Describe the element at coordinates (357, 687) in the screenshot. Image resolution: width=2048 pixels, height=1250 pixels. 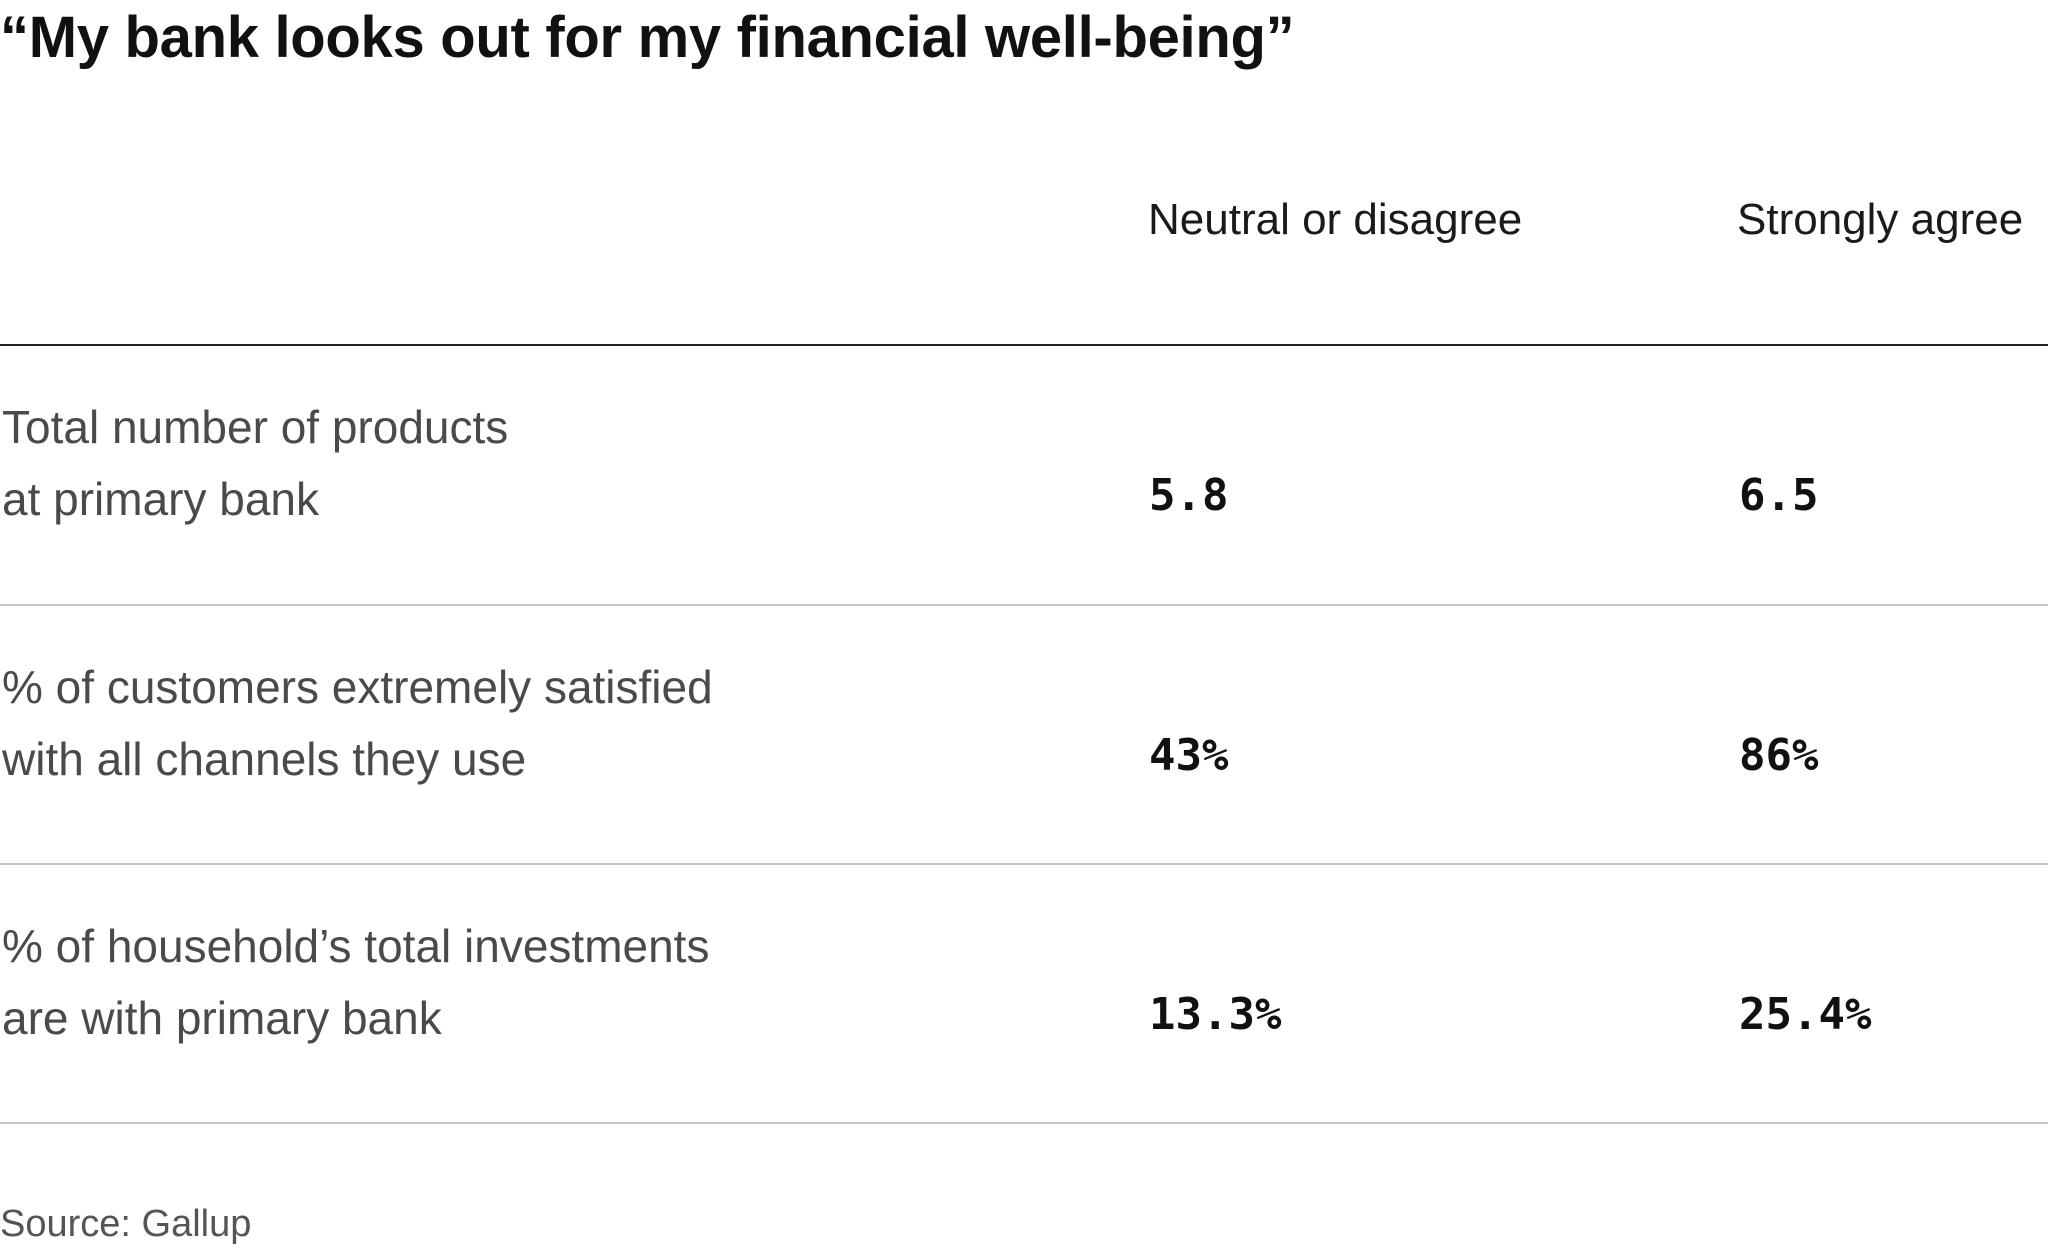
I see `row-label-line: % of customers extremely satisfied` at that location.